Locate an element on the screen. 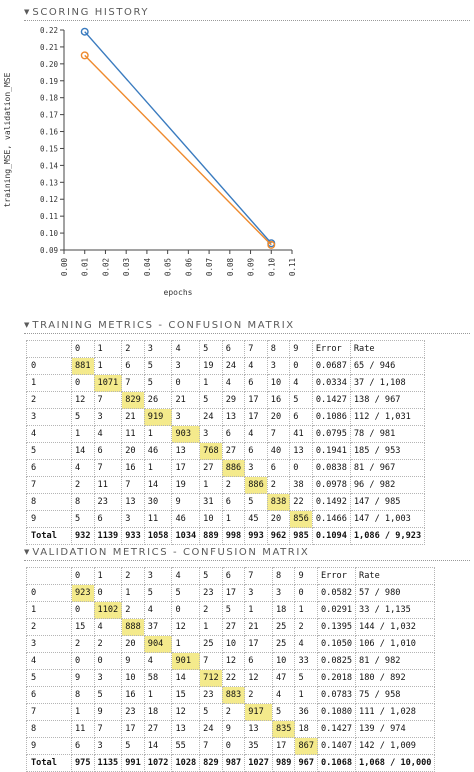 The height and width of the screenshot is (772, 474). table-cell: 10 is located at coordinates (211, 519).